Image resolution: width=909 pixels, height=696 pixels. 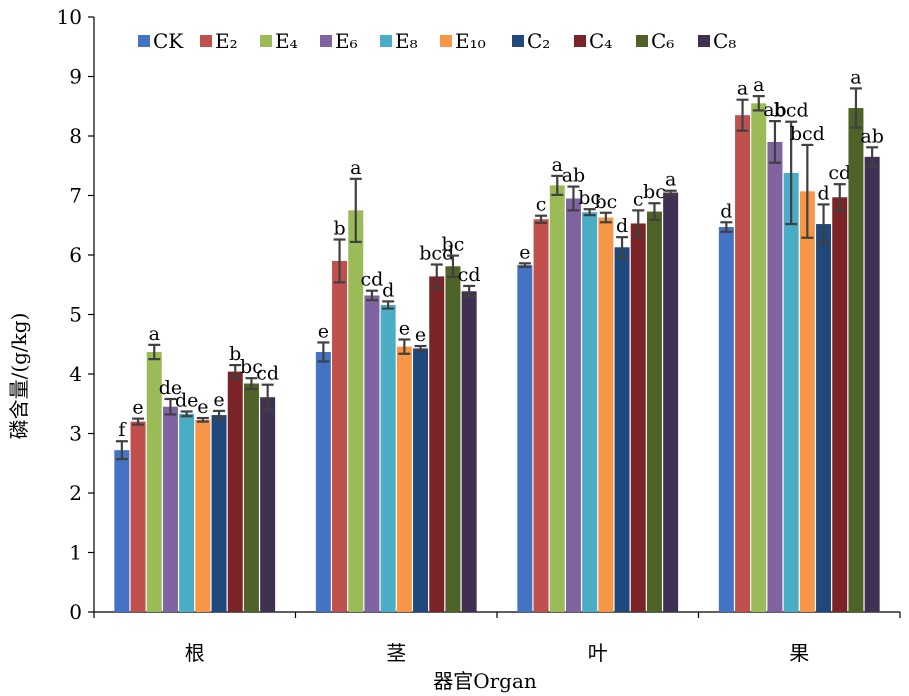 I want to click on x-category-label: 根, so click(x=195, y=653).